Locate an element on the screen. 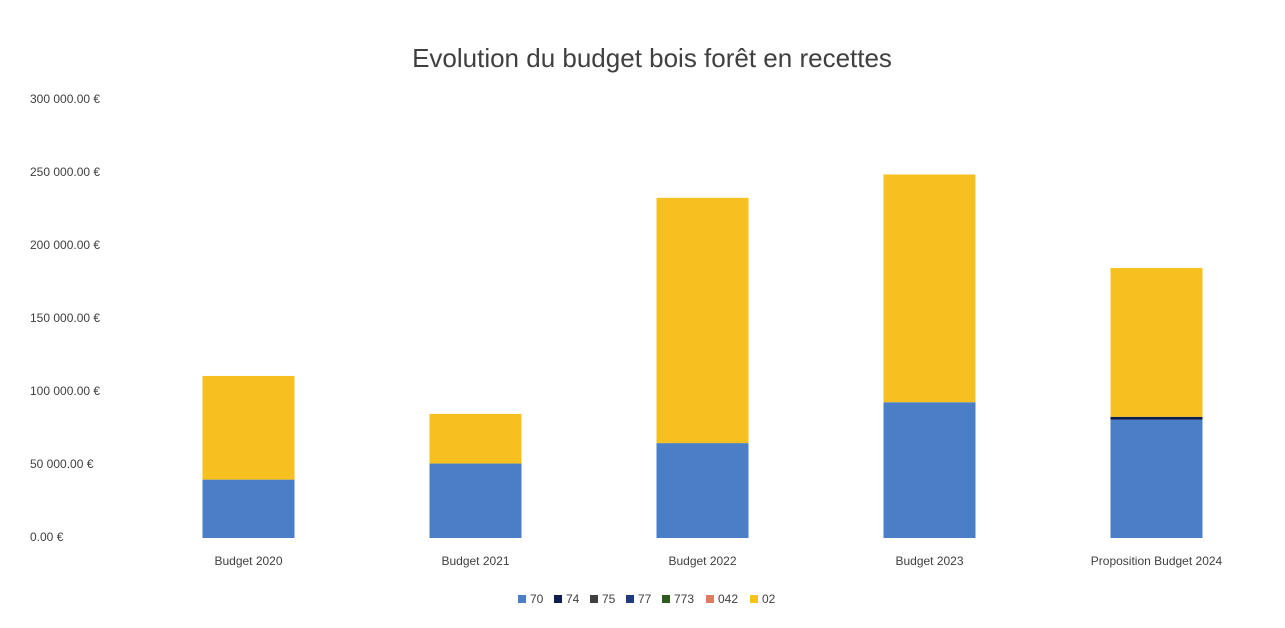  x-tick-label: Budget 2023 is located at coordinates (929, 561).